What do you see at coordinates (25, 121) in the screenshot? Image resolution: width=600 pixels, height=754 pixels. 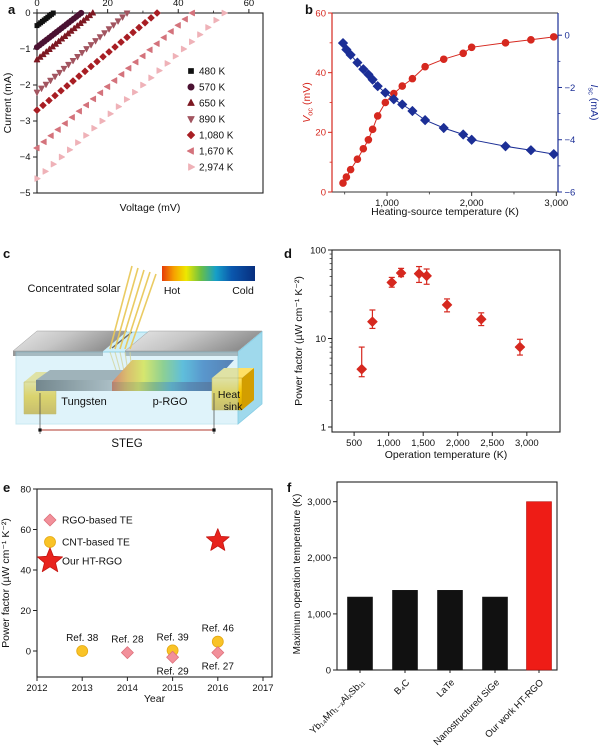 I see `y-tick-label: −3` at bounding box center [25, 121].